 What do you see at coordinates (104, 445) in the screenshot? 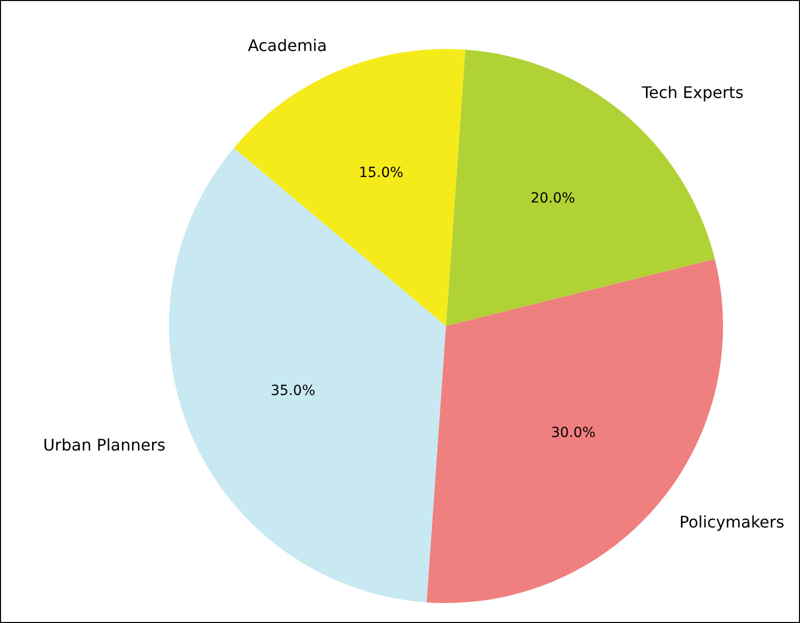
I see `slice-label: Urban Planners` at bounding box center [104, 445].